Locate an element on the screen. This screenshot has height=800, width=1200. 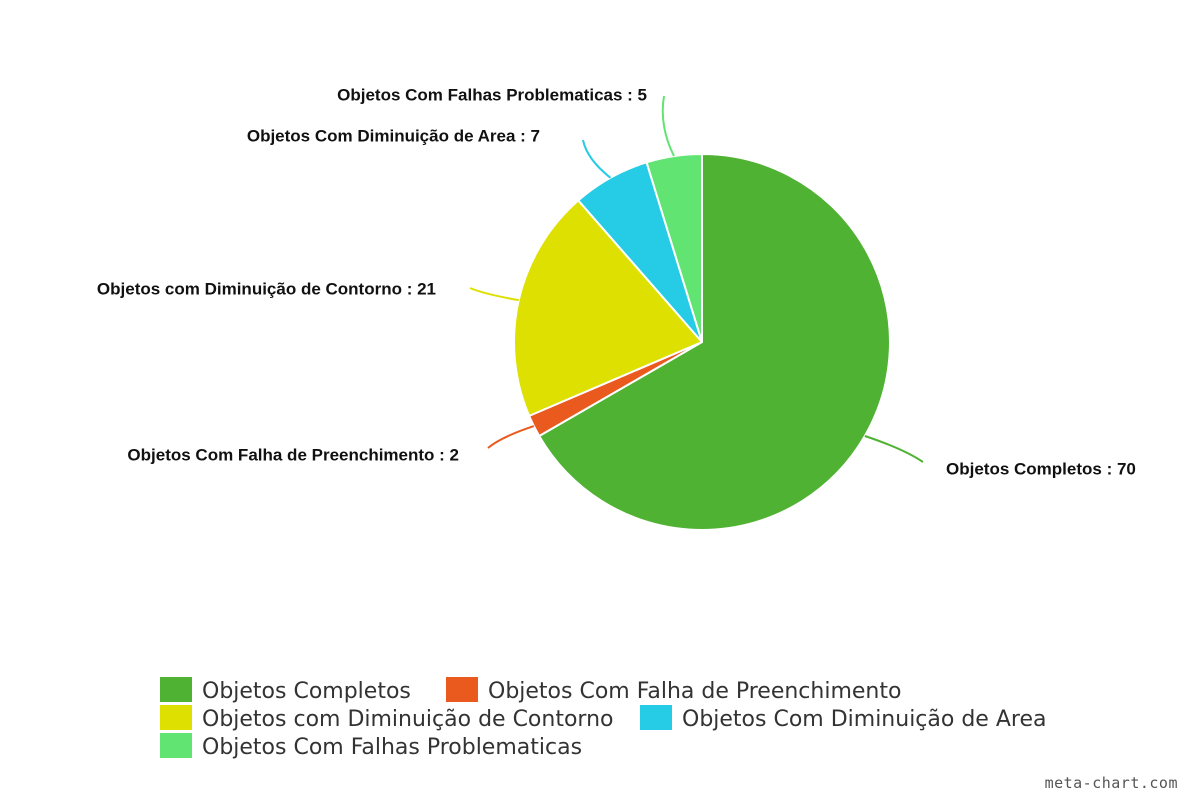
leader-line-objetos-com-diminuicao-de-contorno is located at coordinates (494, 294).